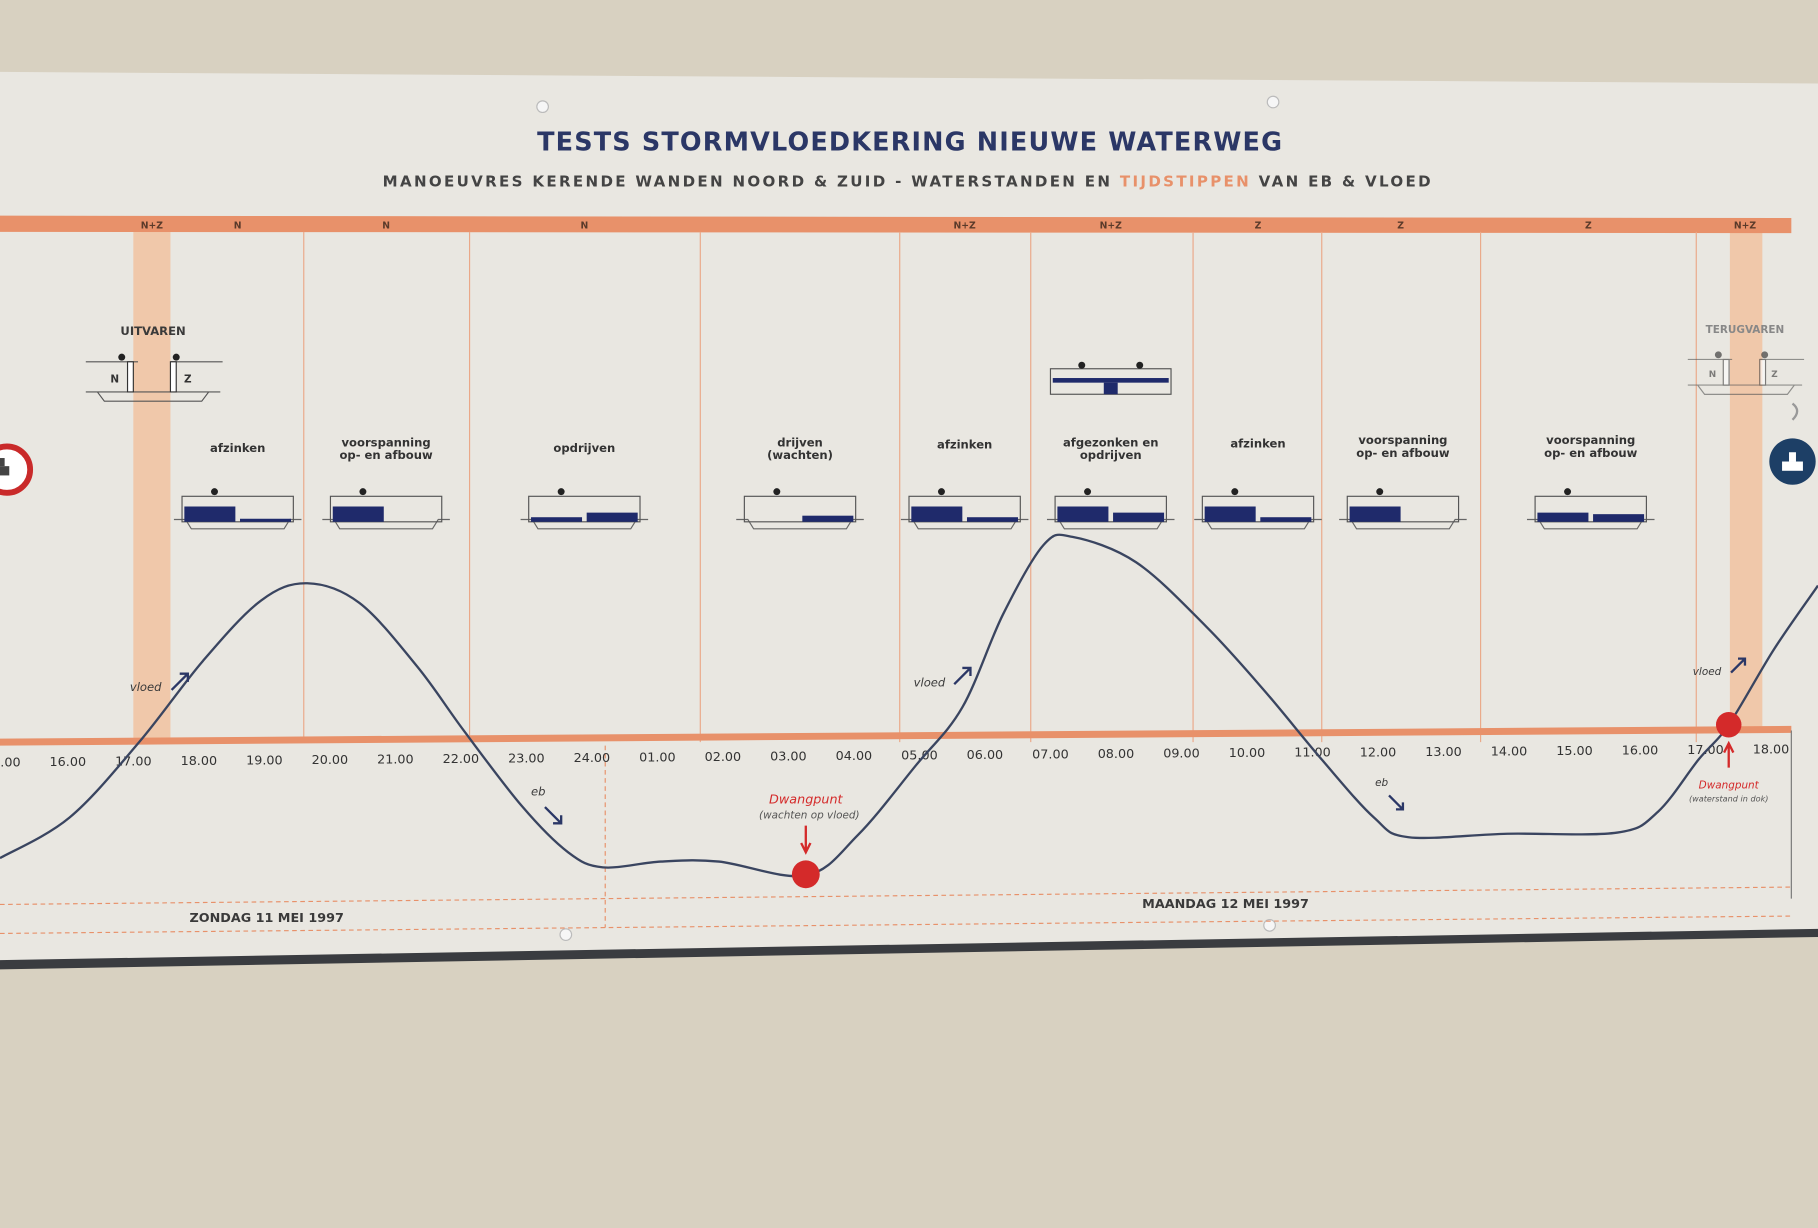  What do you see at coordinates (1225, 904) in the screenshot?
I see `date-monday: MAANDAG 12 MEI 1997` at bounding box center [1225, 904].